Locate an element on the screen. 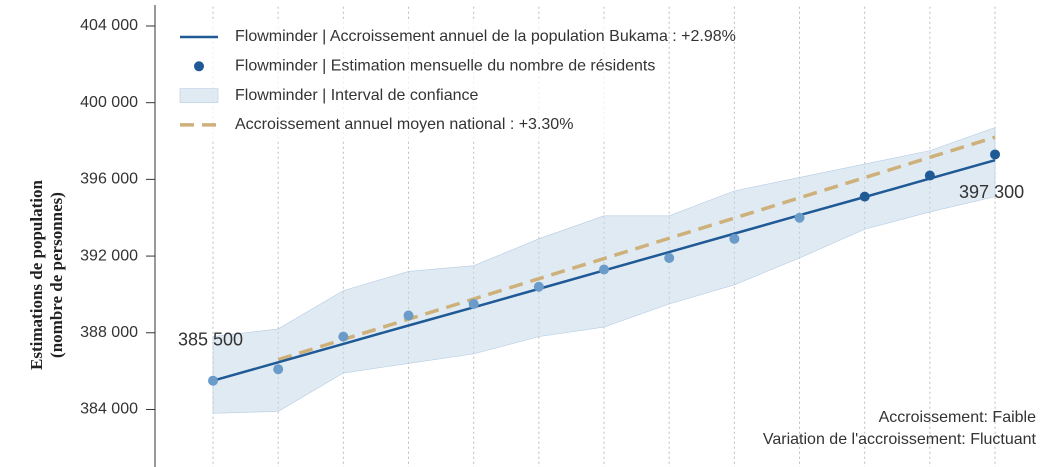 The width and height of the screenshot is (1047, 467). y-tick-label: 400 000 is located at coordinates (109, 102).